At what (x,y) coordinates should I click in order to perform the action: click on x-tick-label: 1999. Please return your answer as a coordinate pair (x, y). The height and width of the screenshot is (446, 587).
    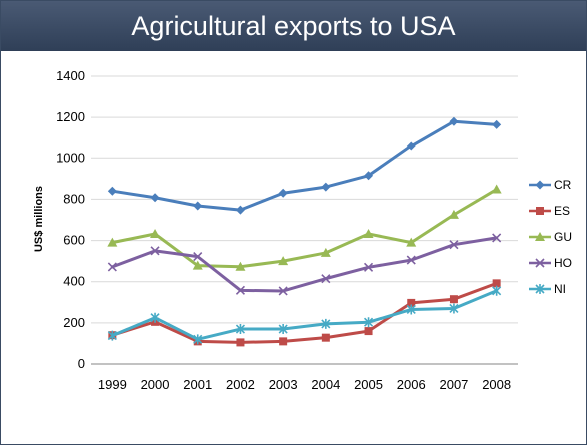
    Looking at the image, I should click on (112, 384).